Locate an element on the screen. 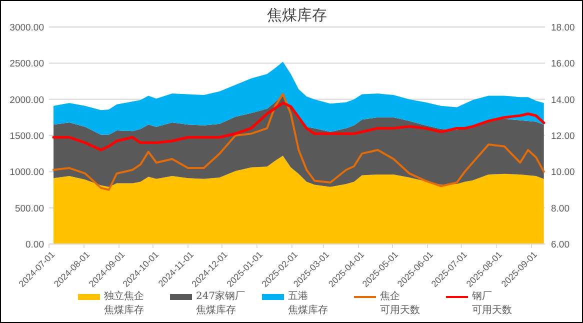  legend-label: 钢厂可用天数 is located at coordinates (492, 304).